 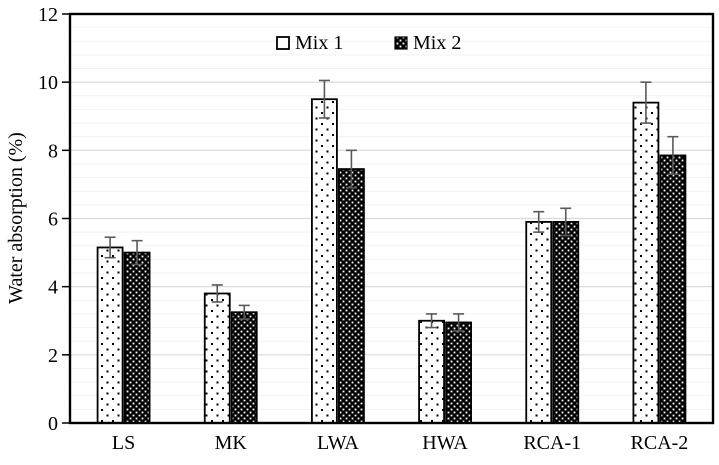 I want to click on error-bar-mix-1-ls, so click(x=110, y=247).